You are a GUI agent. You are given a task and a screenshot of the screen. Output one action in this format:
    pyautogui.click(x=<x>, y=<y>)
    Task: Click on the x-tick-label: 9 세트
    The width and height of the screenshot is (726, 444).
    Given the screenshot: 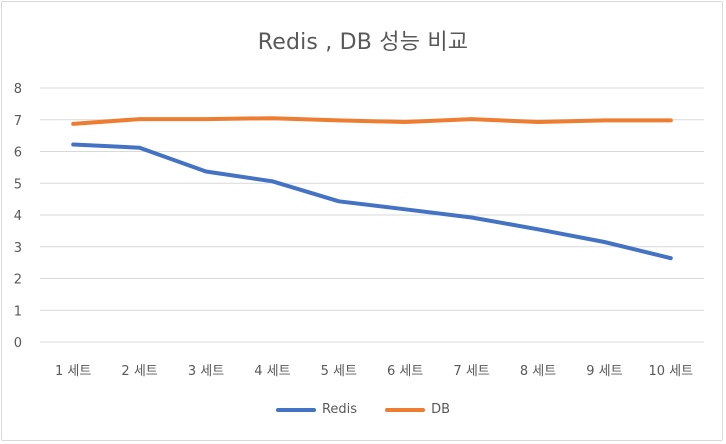 What is the action you would take?
    pyautogui.click(x=604, y=371)
    